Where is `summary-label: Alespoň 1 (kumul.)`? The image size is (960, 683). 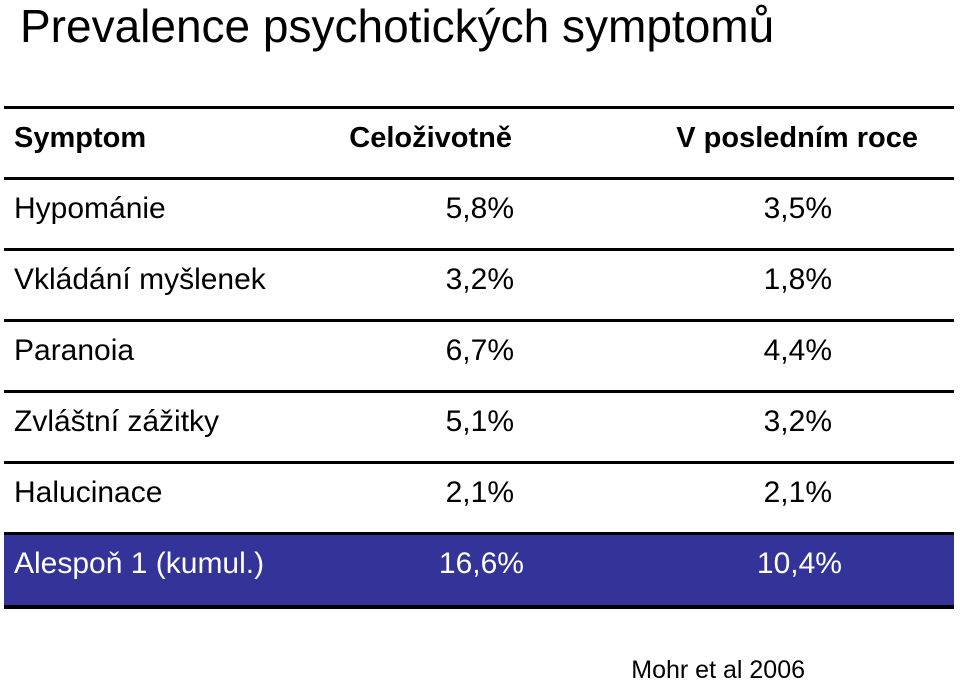 summary-label: Alespoň 1 (kumul.) is located at coordinates (139, 563).